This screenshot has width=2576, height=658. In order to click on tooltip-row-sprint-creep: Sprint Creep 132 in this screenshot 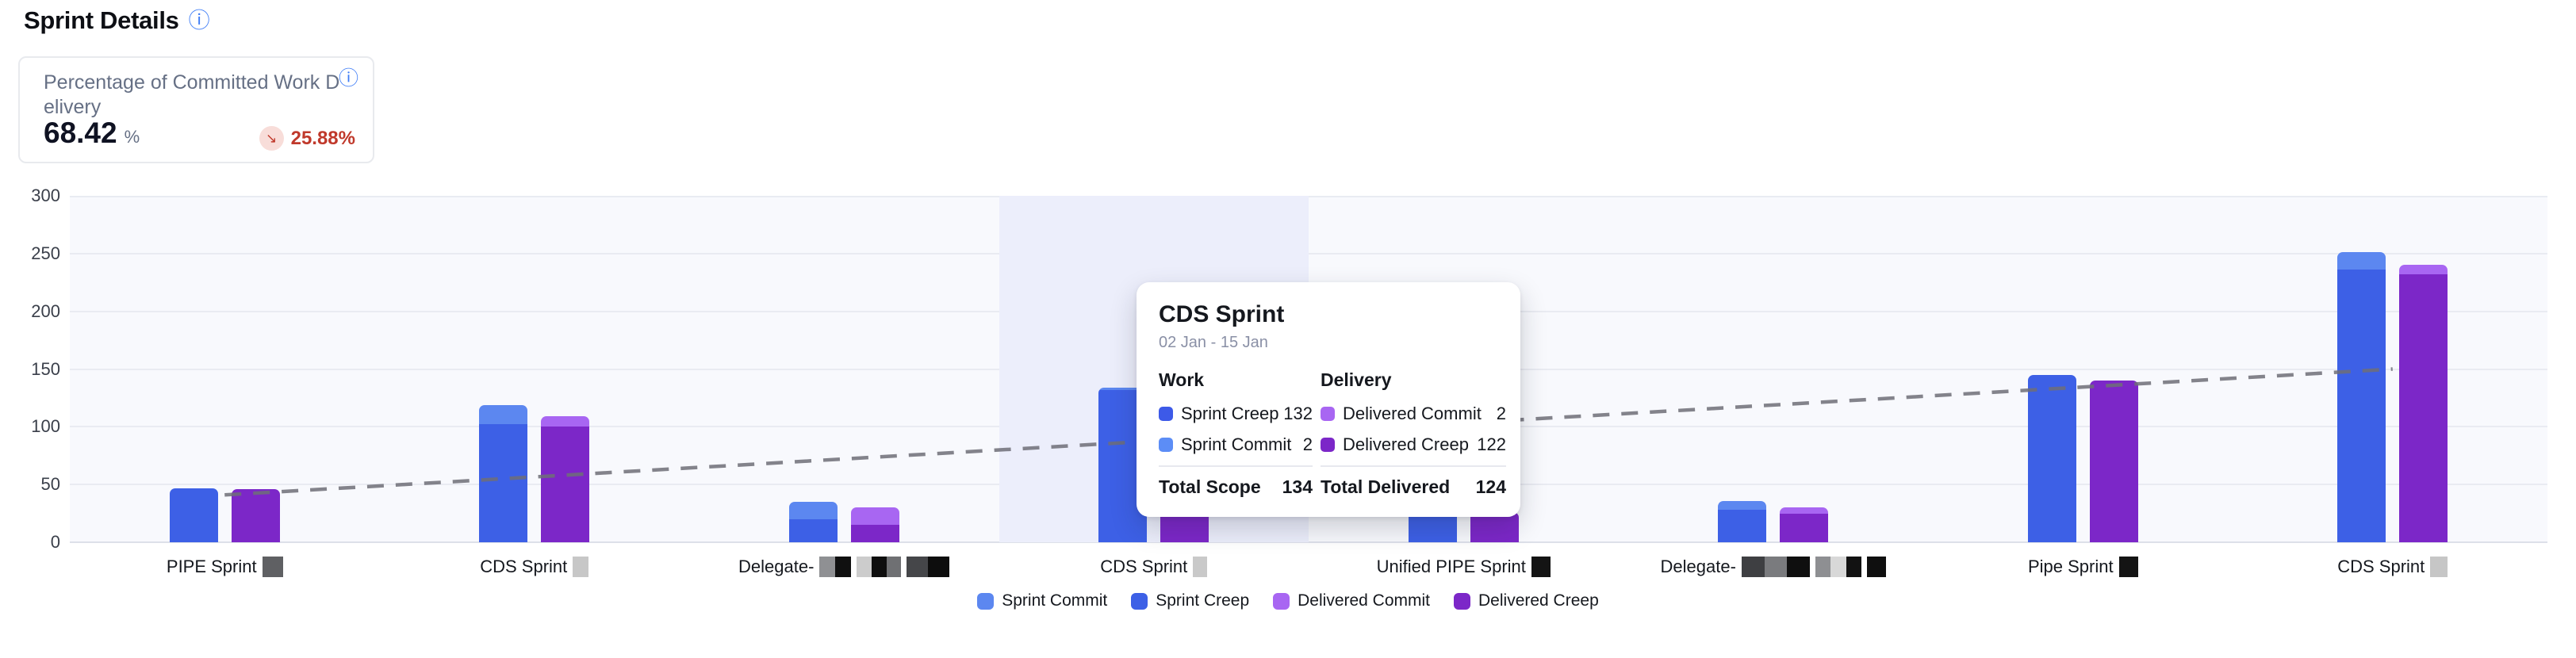, I will do `click(1236, 414)`.